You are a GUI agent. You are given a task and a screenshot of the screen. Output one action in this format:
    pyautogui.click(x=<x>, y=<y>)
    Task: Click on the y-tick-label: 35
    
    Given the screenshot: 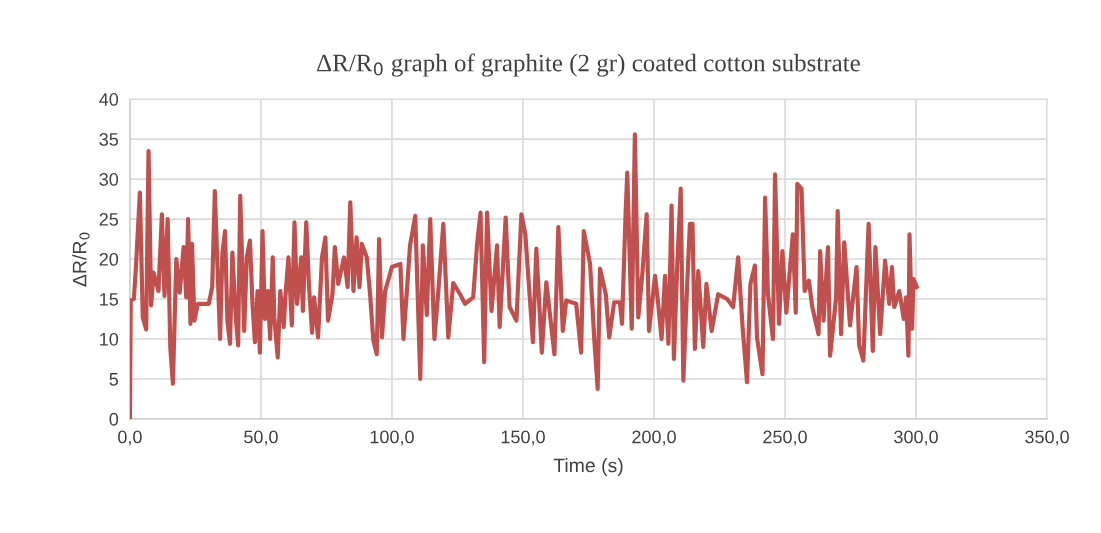 What is the action you would take?
    pyautogui.click(x=109, y=139)
    